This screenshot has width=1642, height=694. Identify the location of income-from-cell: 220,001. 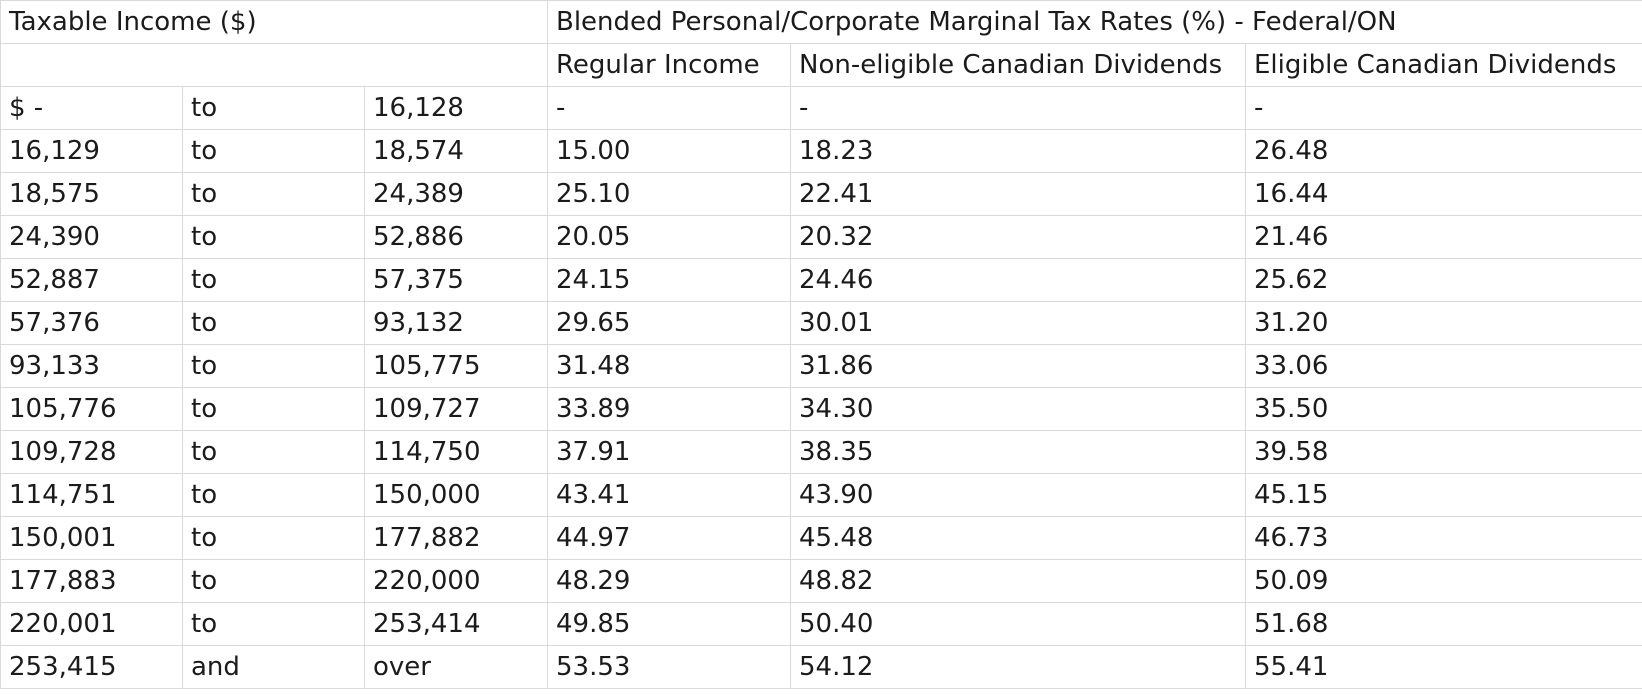
(91, 624).